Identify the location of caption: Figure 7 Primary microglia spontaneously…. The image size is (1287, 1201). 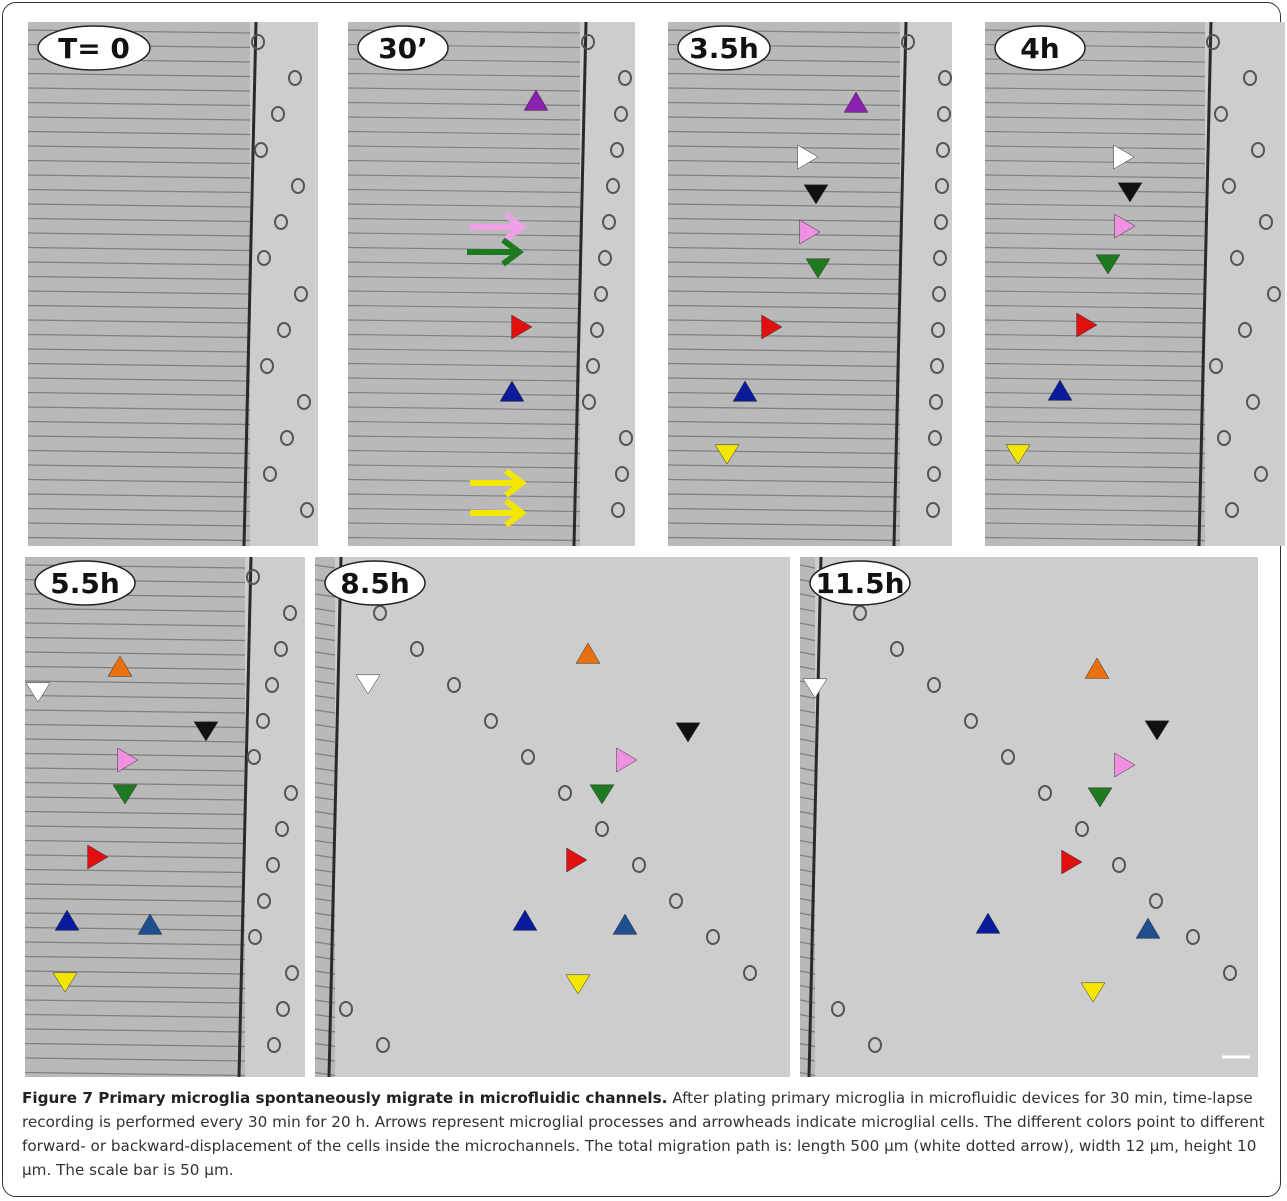
(649, 1134).